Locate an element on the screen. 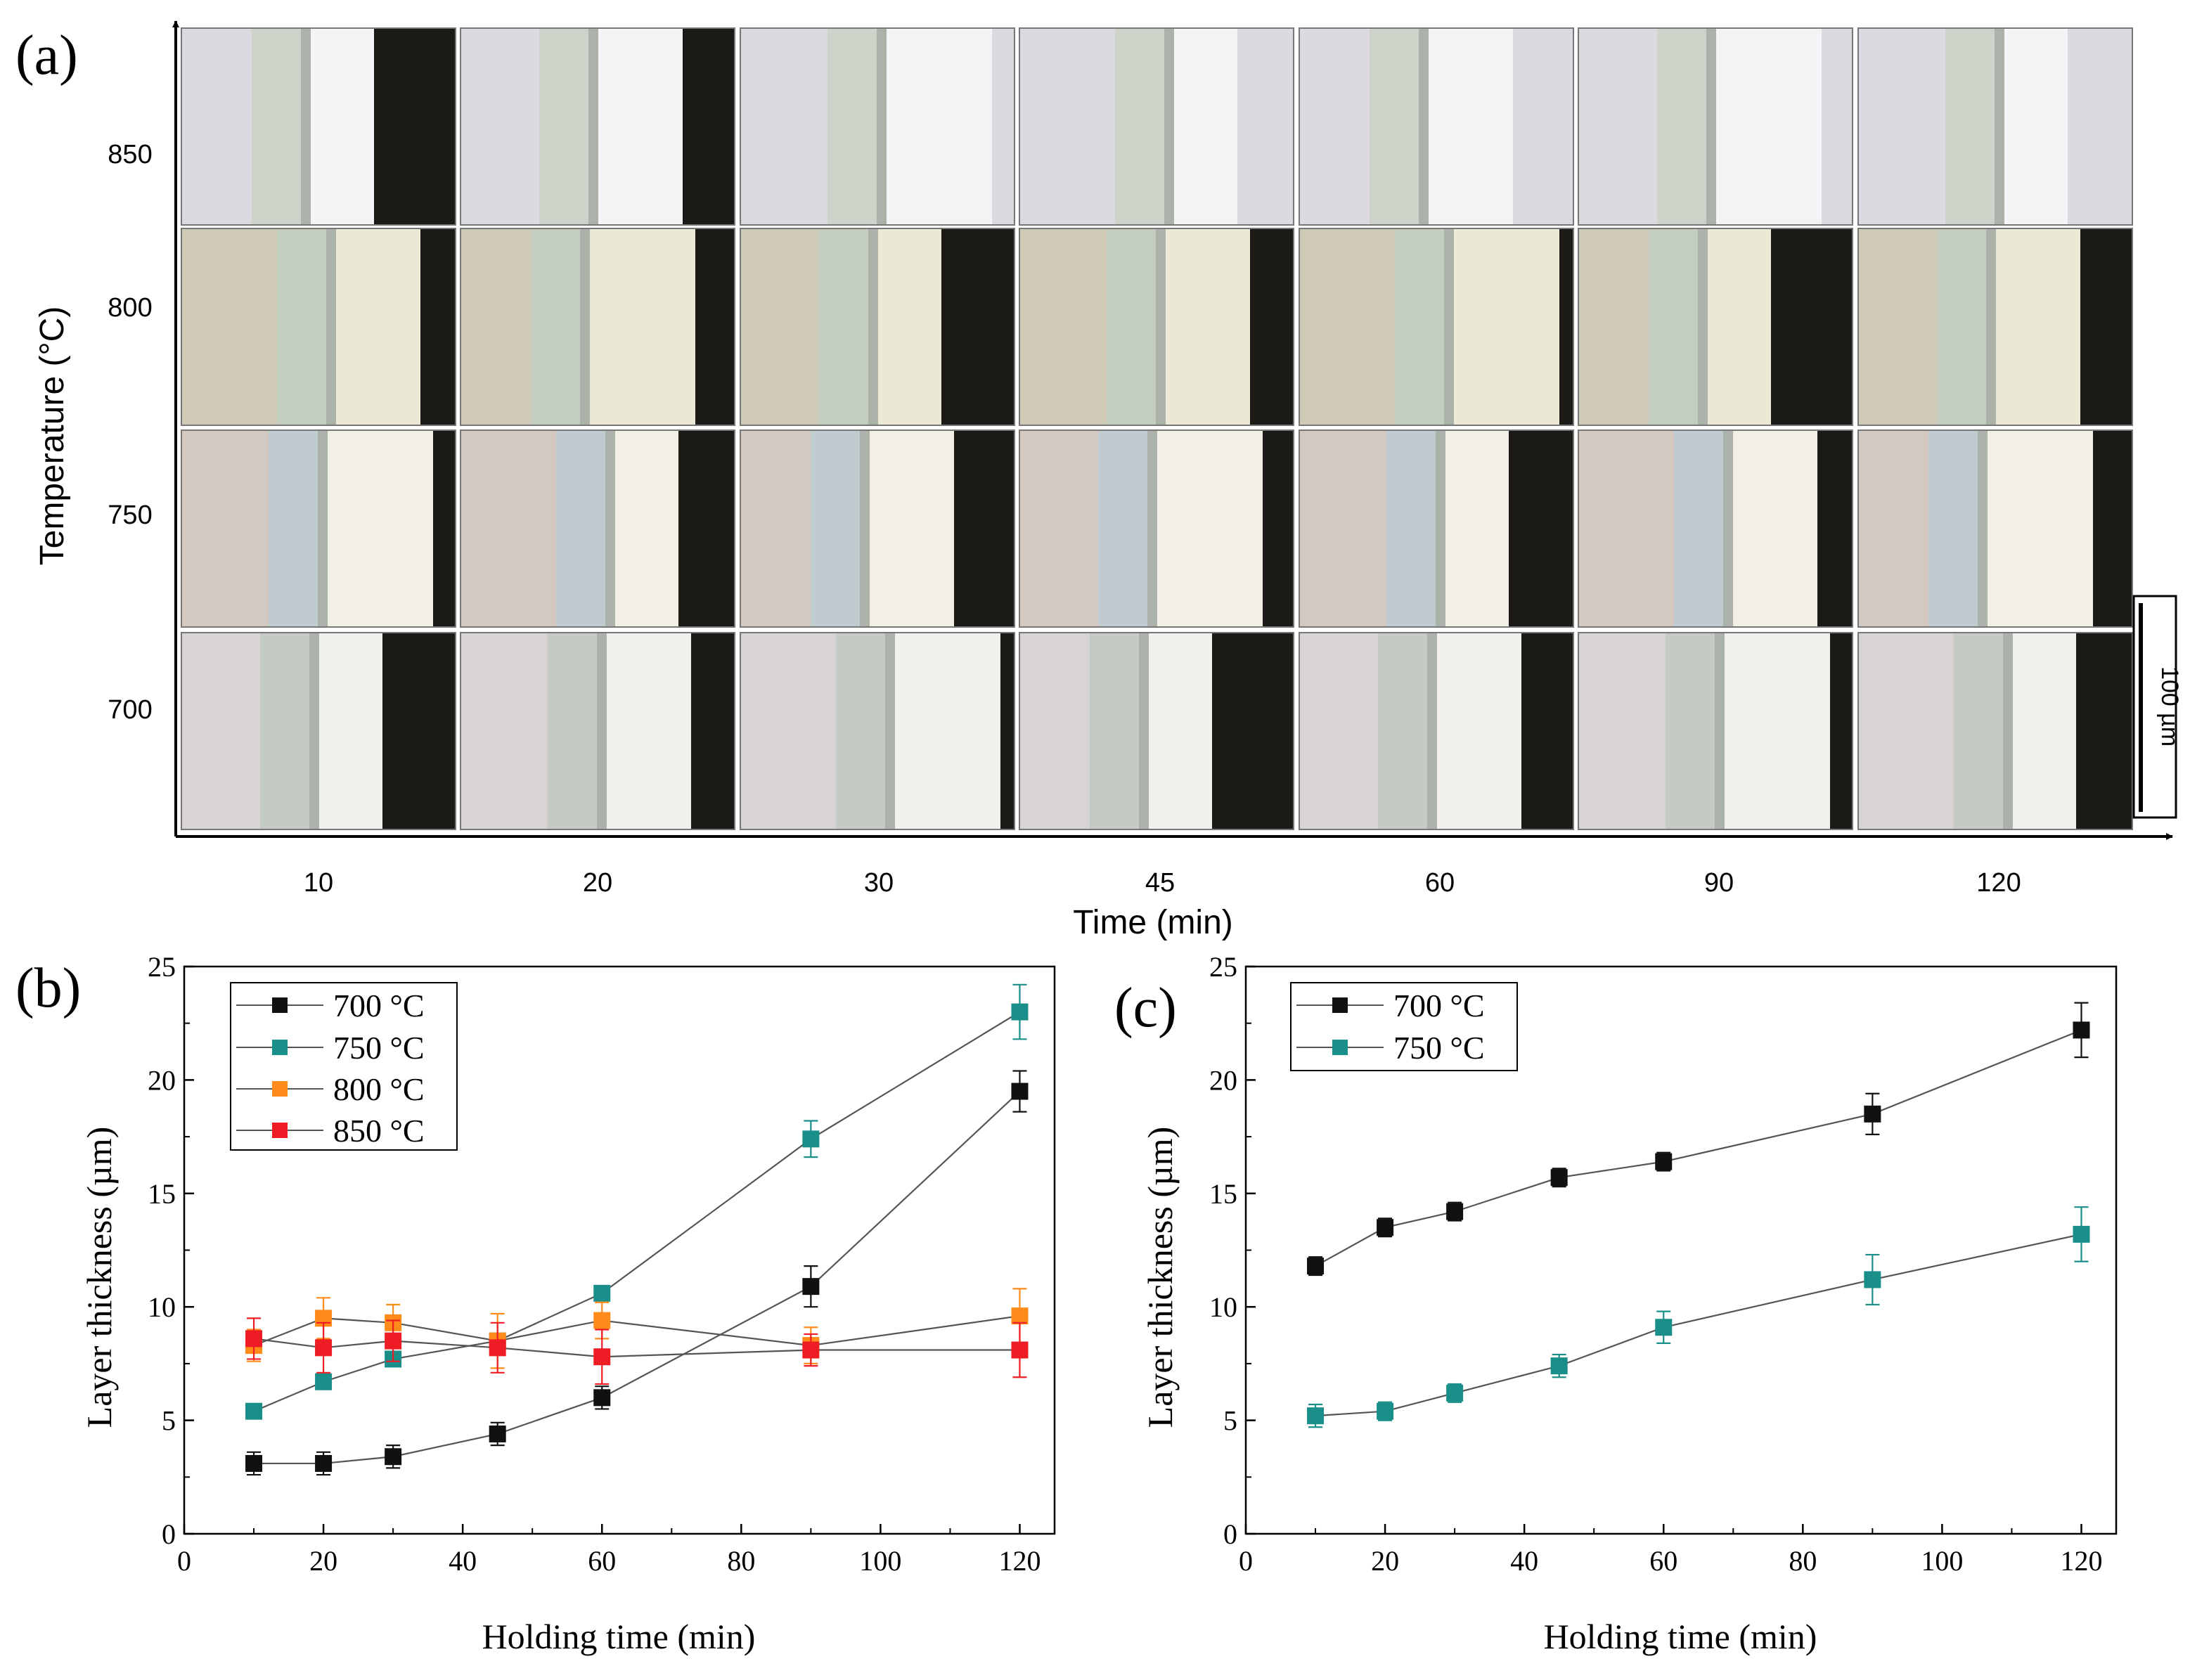 This screenshot has height=1680, width=2190. scale-bar: 100 µm is located at coordinates (2157, 707).